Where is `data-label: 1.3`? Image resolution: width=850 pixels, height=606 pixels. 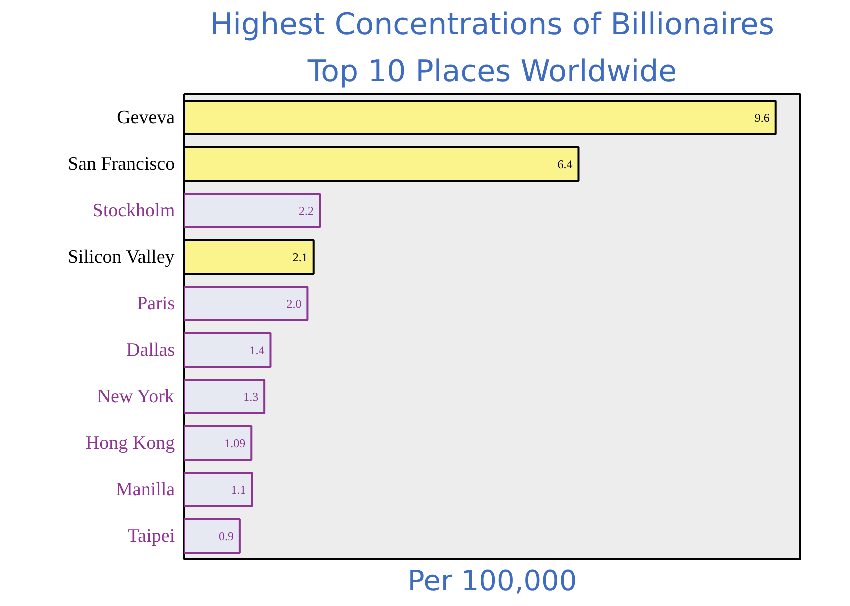 data-label: 1.3 is located at coordinates (251, 397).